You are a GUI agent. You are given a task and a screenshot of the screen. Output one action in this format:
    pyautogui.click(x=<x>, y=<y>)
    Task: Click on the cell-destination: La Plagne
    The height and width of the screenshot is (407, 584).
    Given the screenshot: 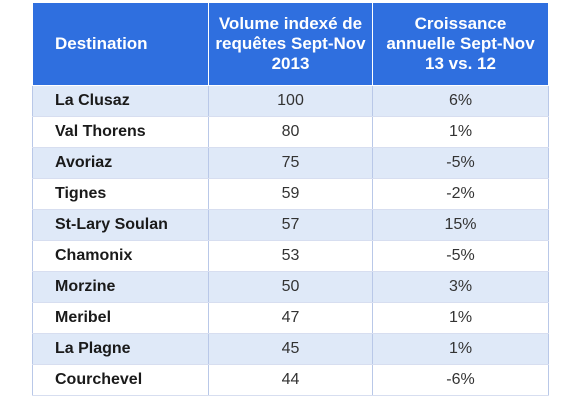 What is the action you would take?
    pyautogui.click(x=120, y=349)
    